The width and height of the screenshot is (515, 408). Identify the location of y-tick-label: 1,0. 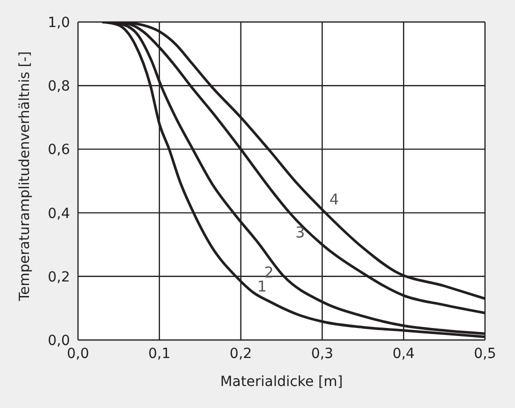
(59, 22).